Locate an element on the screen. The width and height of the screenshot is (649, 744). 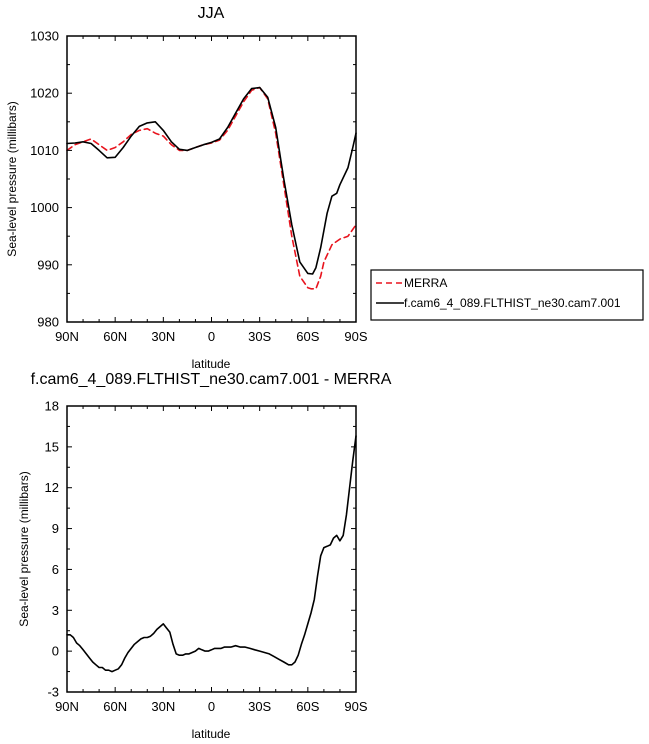
top-y-axis-label: Sea-level pressure (millibars) is located at coordinates (12, 178).